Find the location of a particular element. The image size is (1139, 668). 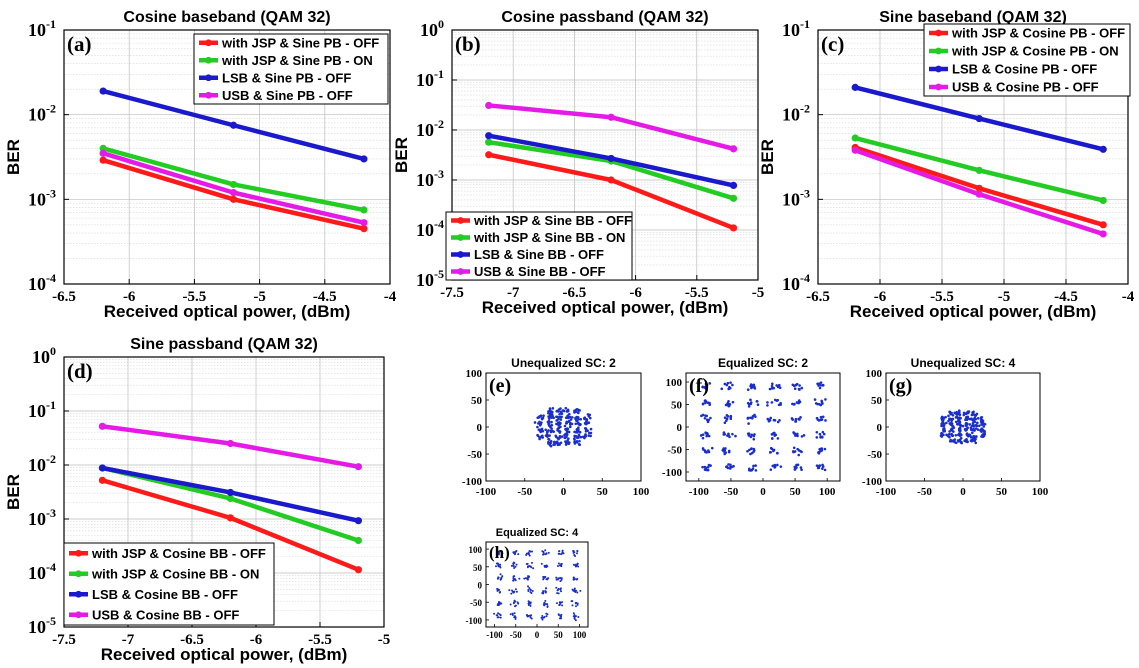

x-tick-label: 50 is located at coordinates (1002, 492).